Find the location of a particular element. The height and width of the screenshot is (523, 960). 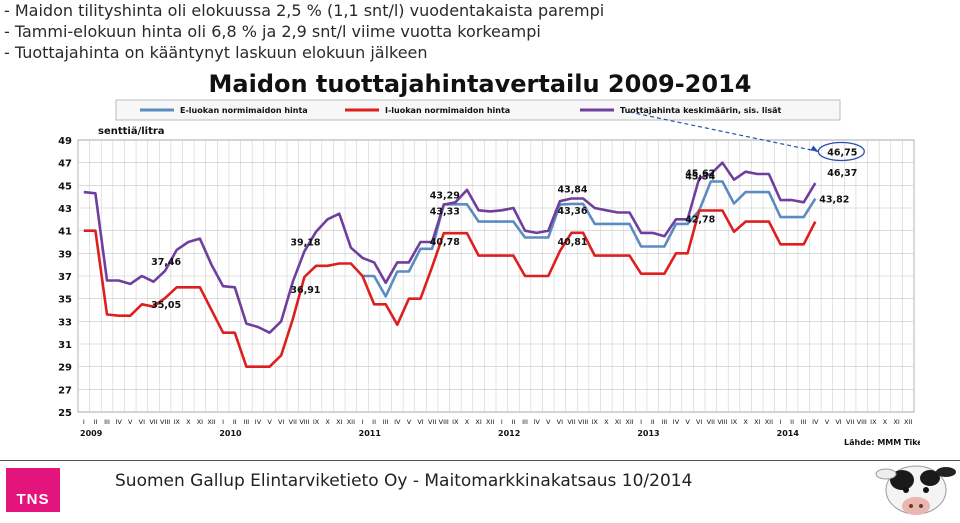

year-label: 2010 is located at coordinates (230, 433).